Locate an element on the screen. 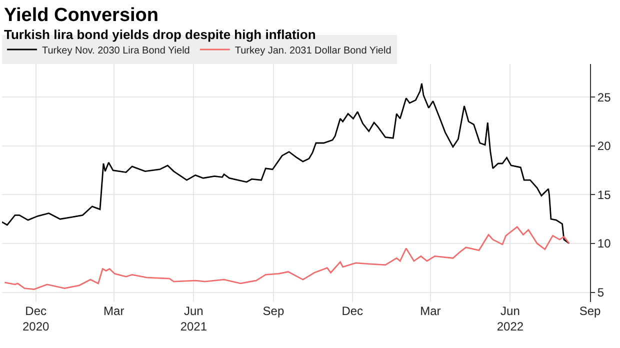  x-tick-label: Jun 2021 is located at coordinates (194, 319).